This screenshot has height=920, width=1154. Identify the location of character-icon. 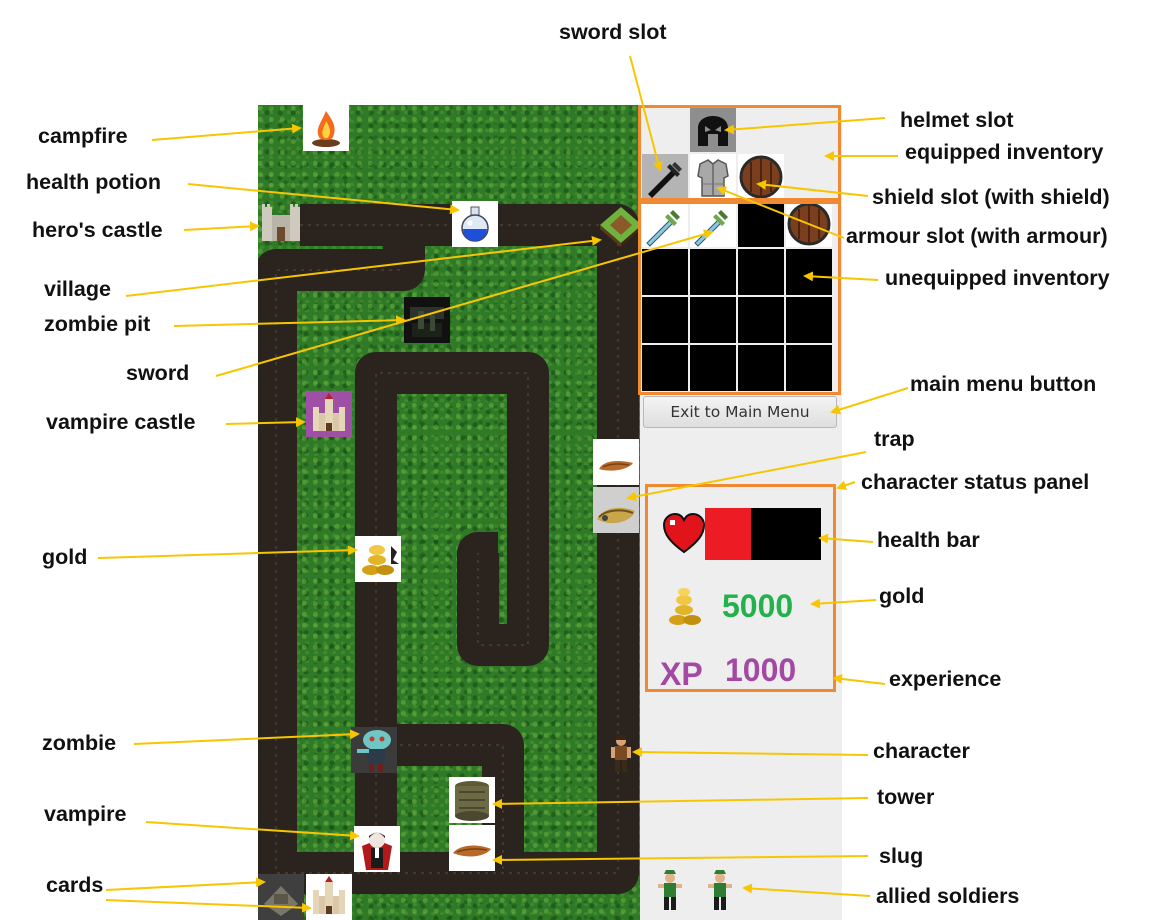
(621, 753).